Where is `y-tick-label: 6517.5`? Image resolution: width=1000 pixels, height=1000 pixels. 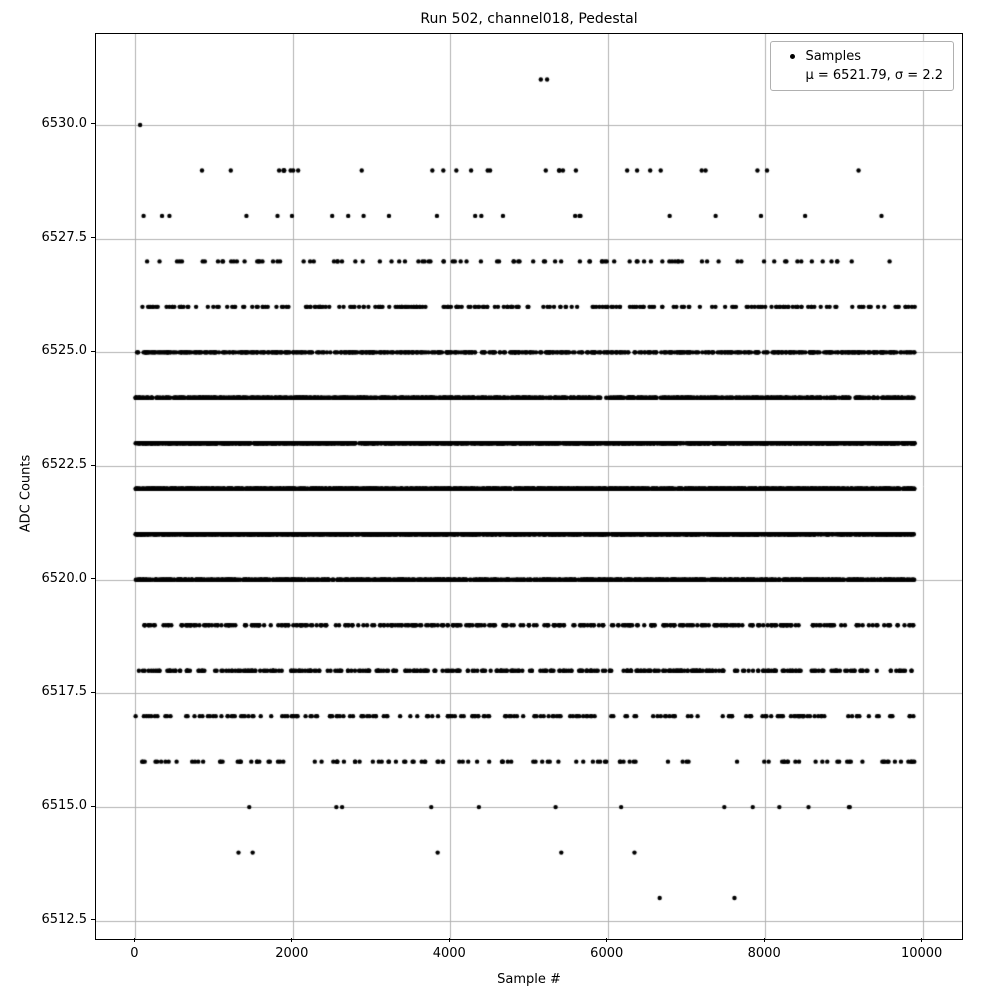
y-tick-label: 6517.5 is located at coordinates (64, 692).